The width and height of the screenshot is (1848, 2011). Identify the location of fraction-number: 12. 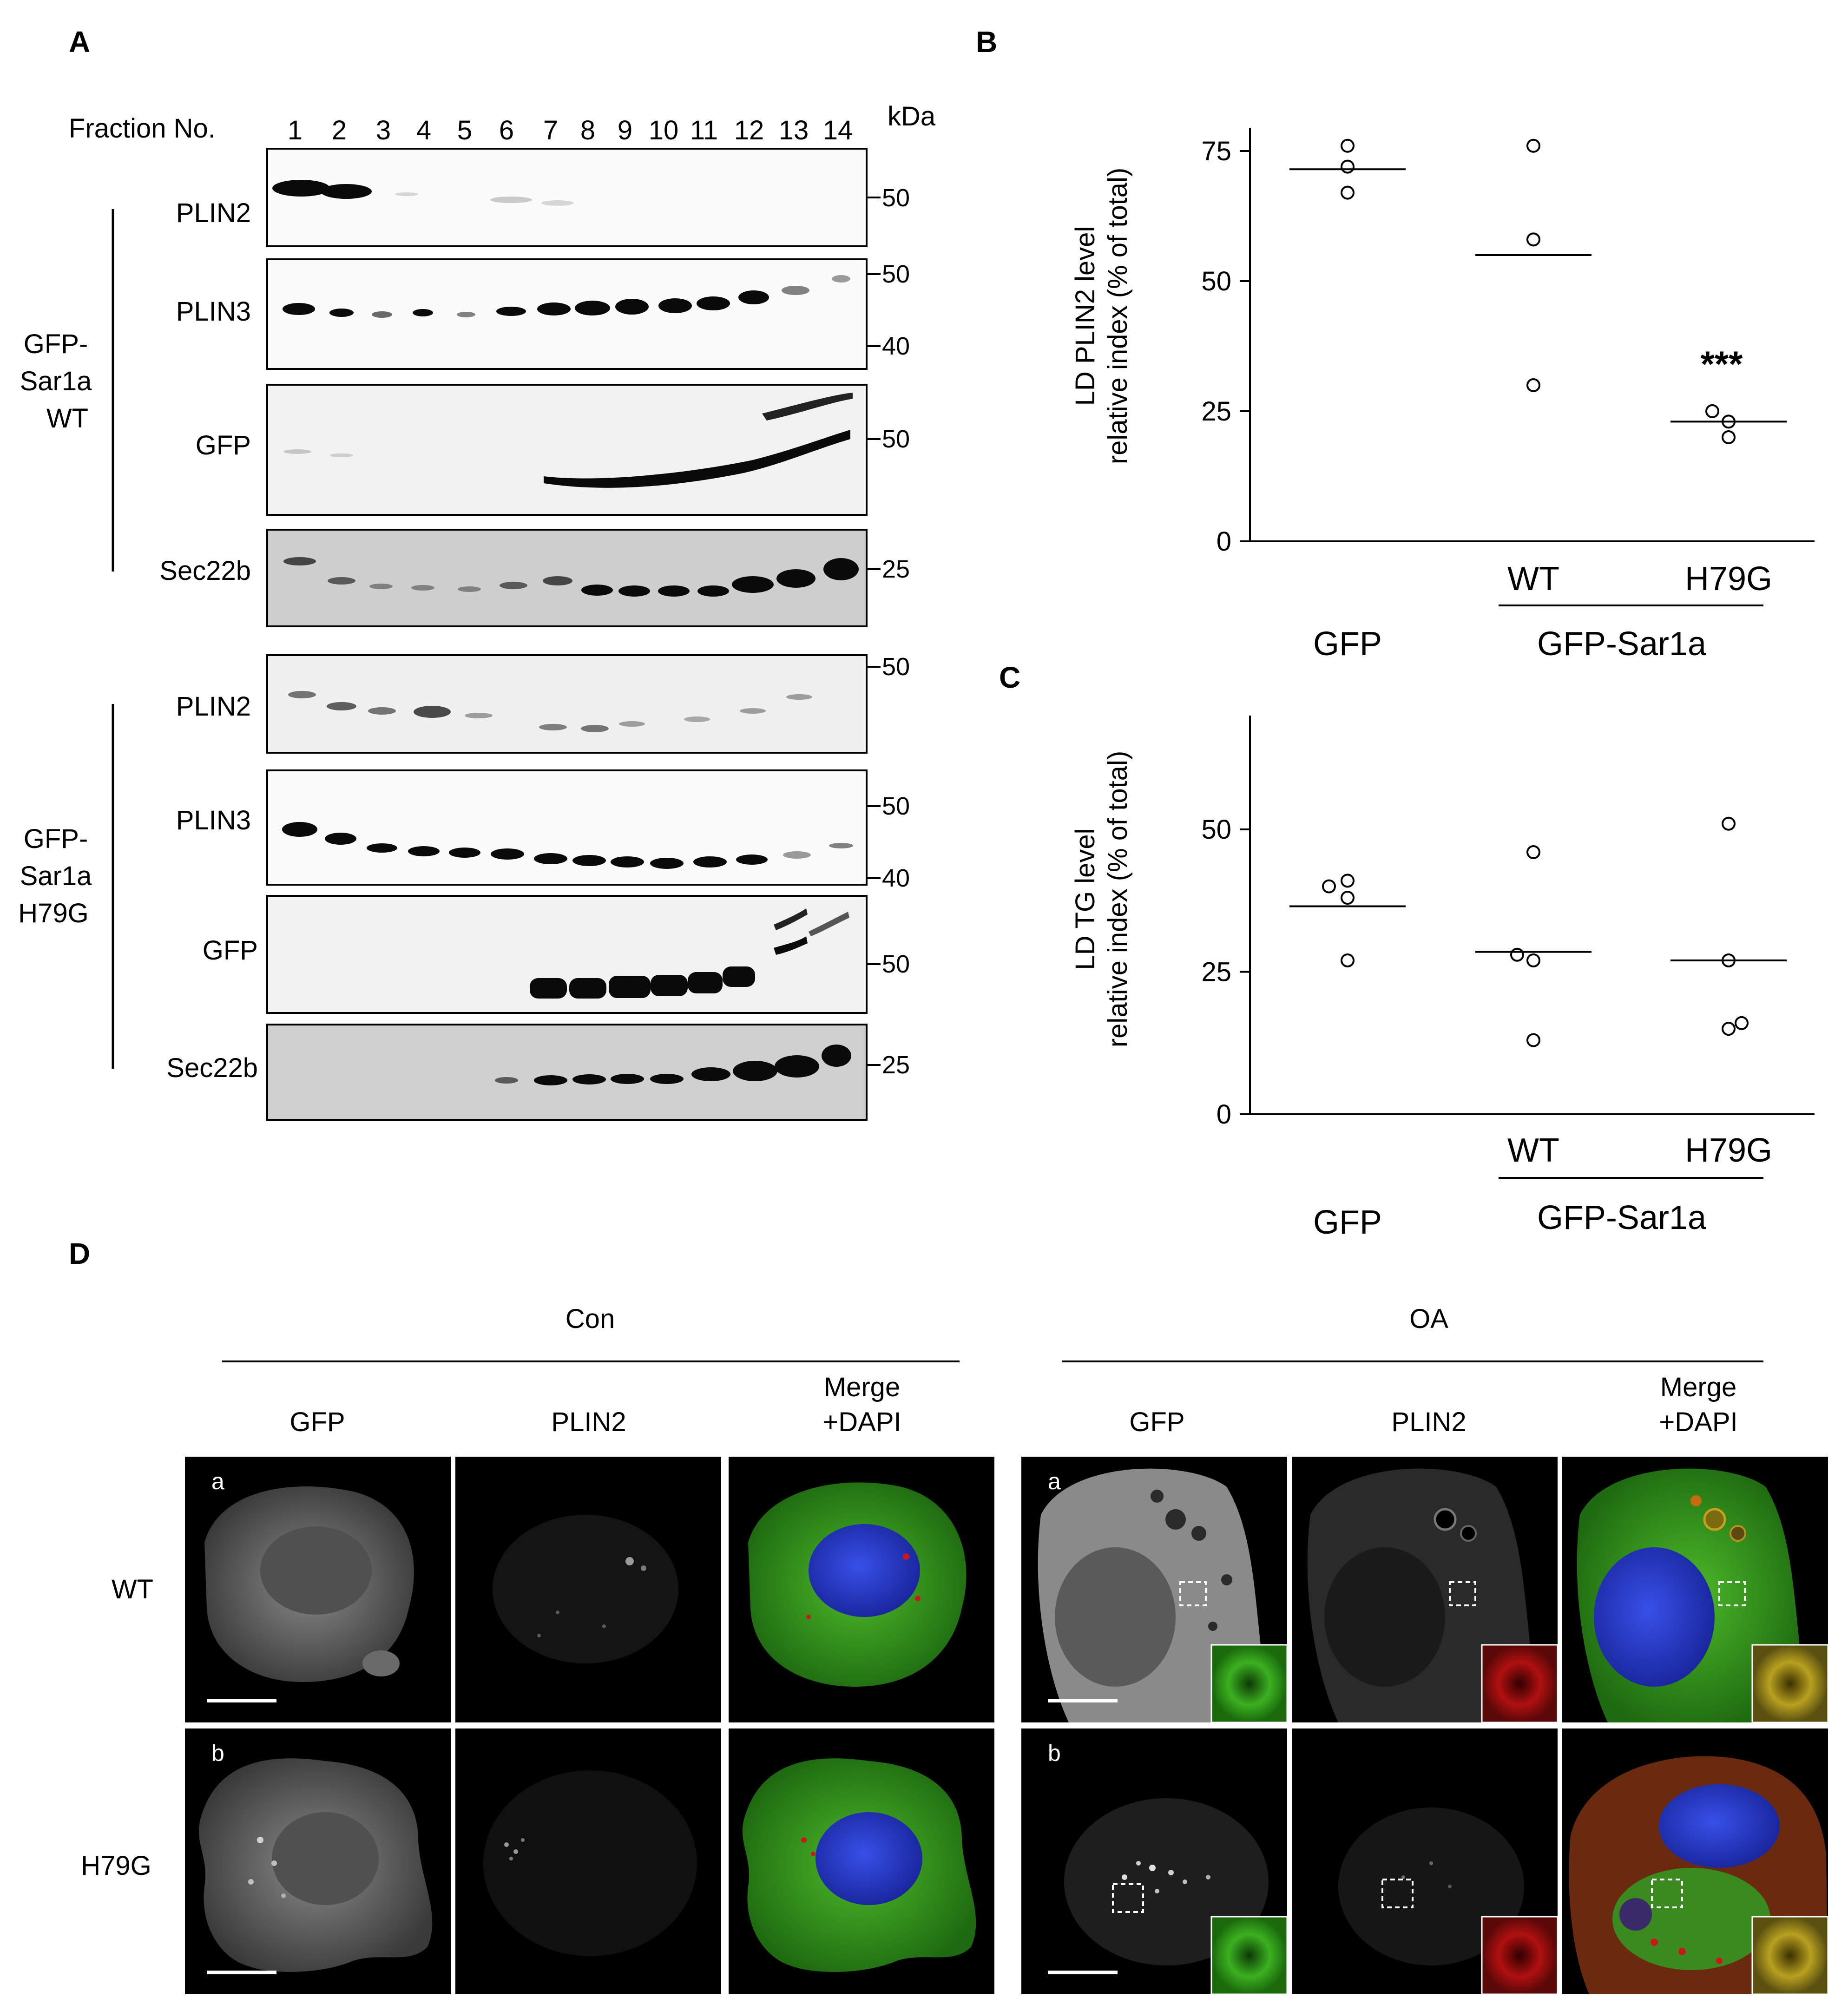
(749, 130).